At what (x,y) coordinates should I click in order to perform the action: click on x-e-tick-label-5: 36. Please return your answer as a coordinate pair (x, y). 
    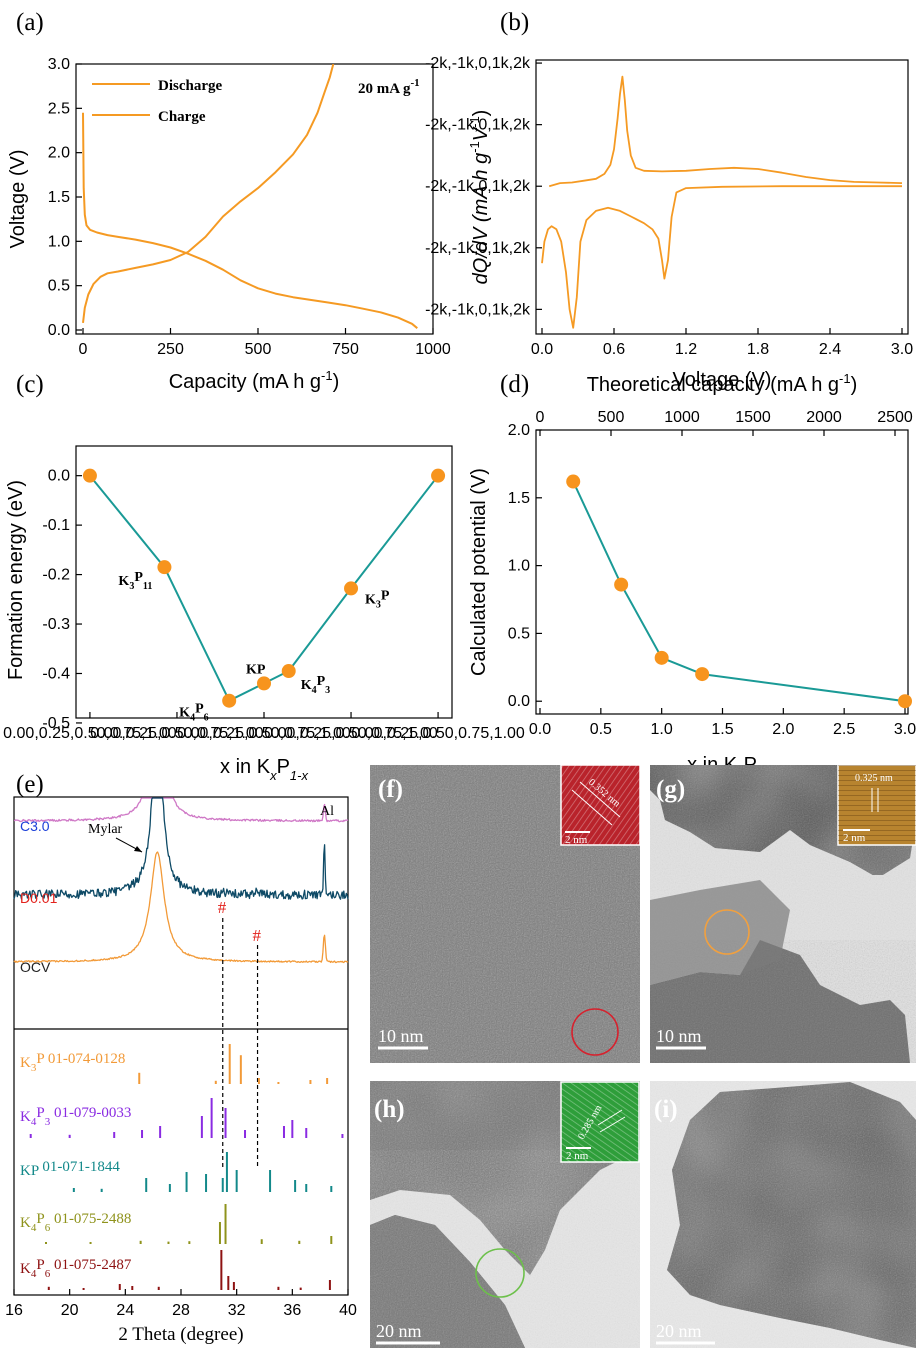
    Looking at the image, I should click on (292, 1310).